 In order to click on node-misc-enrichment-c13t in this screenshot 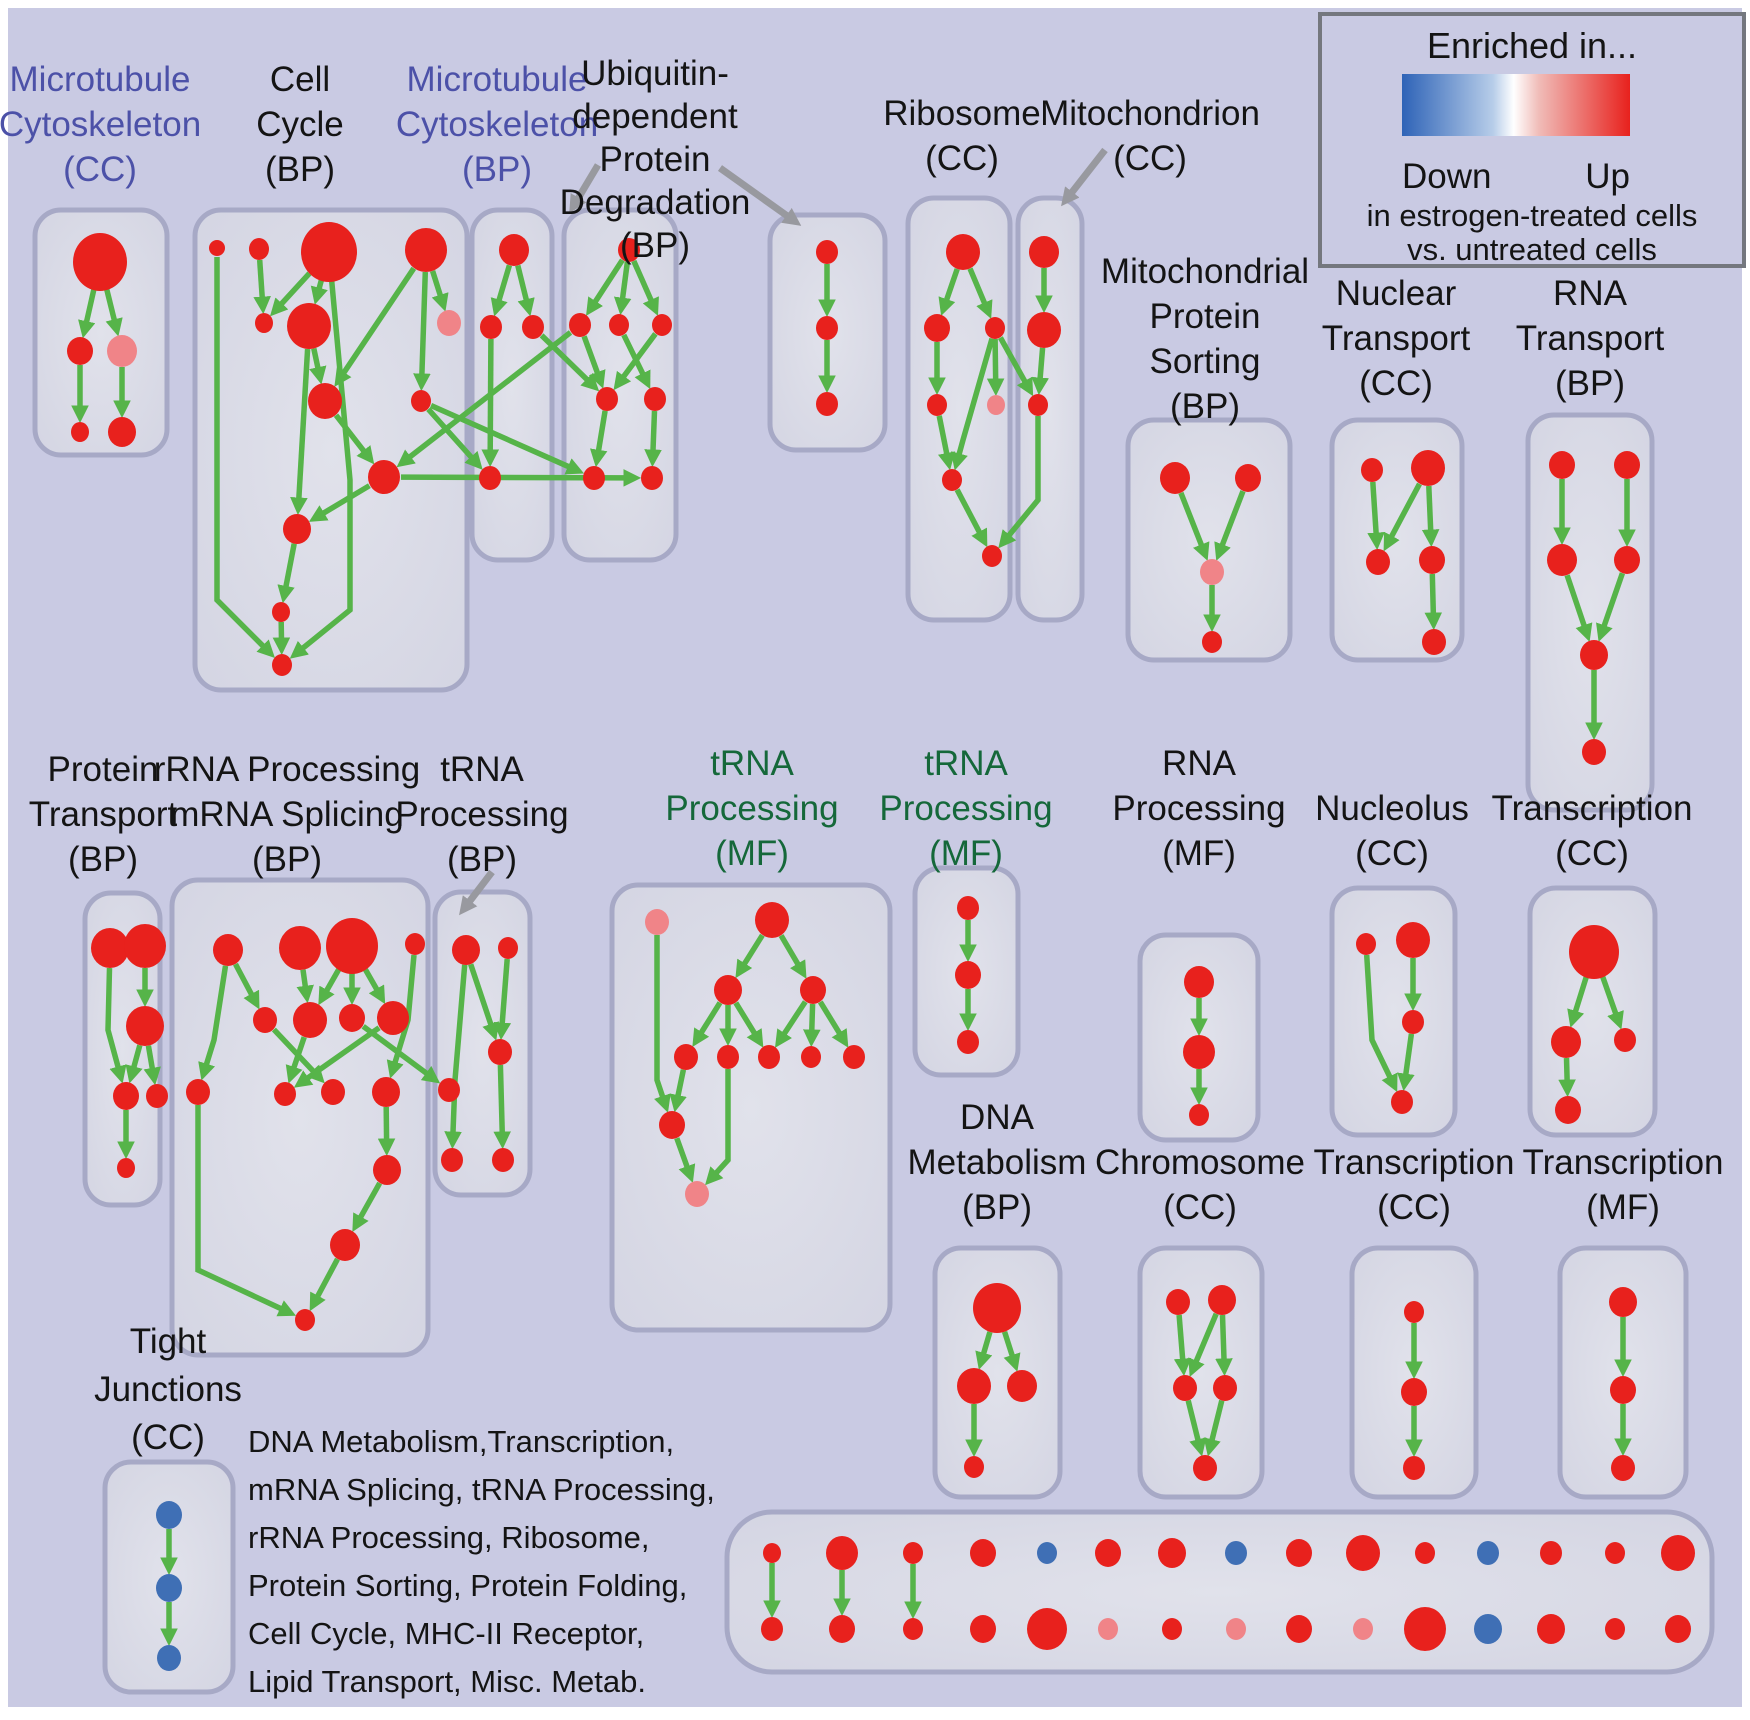, I will do `click(1551, 1553)`.